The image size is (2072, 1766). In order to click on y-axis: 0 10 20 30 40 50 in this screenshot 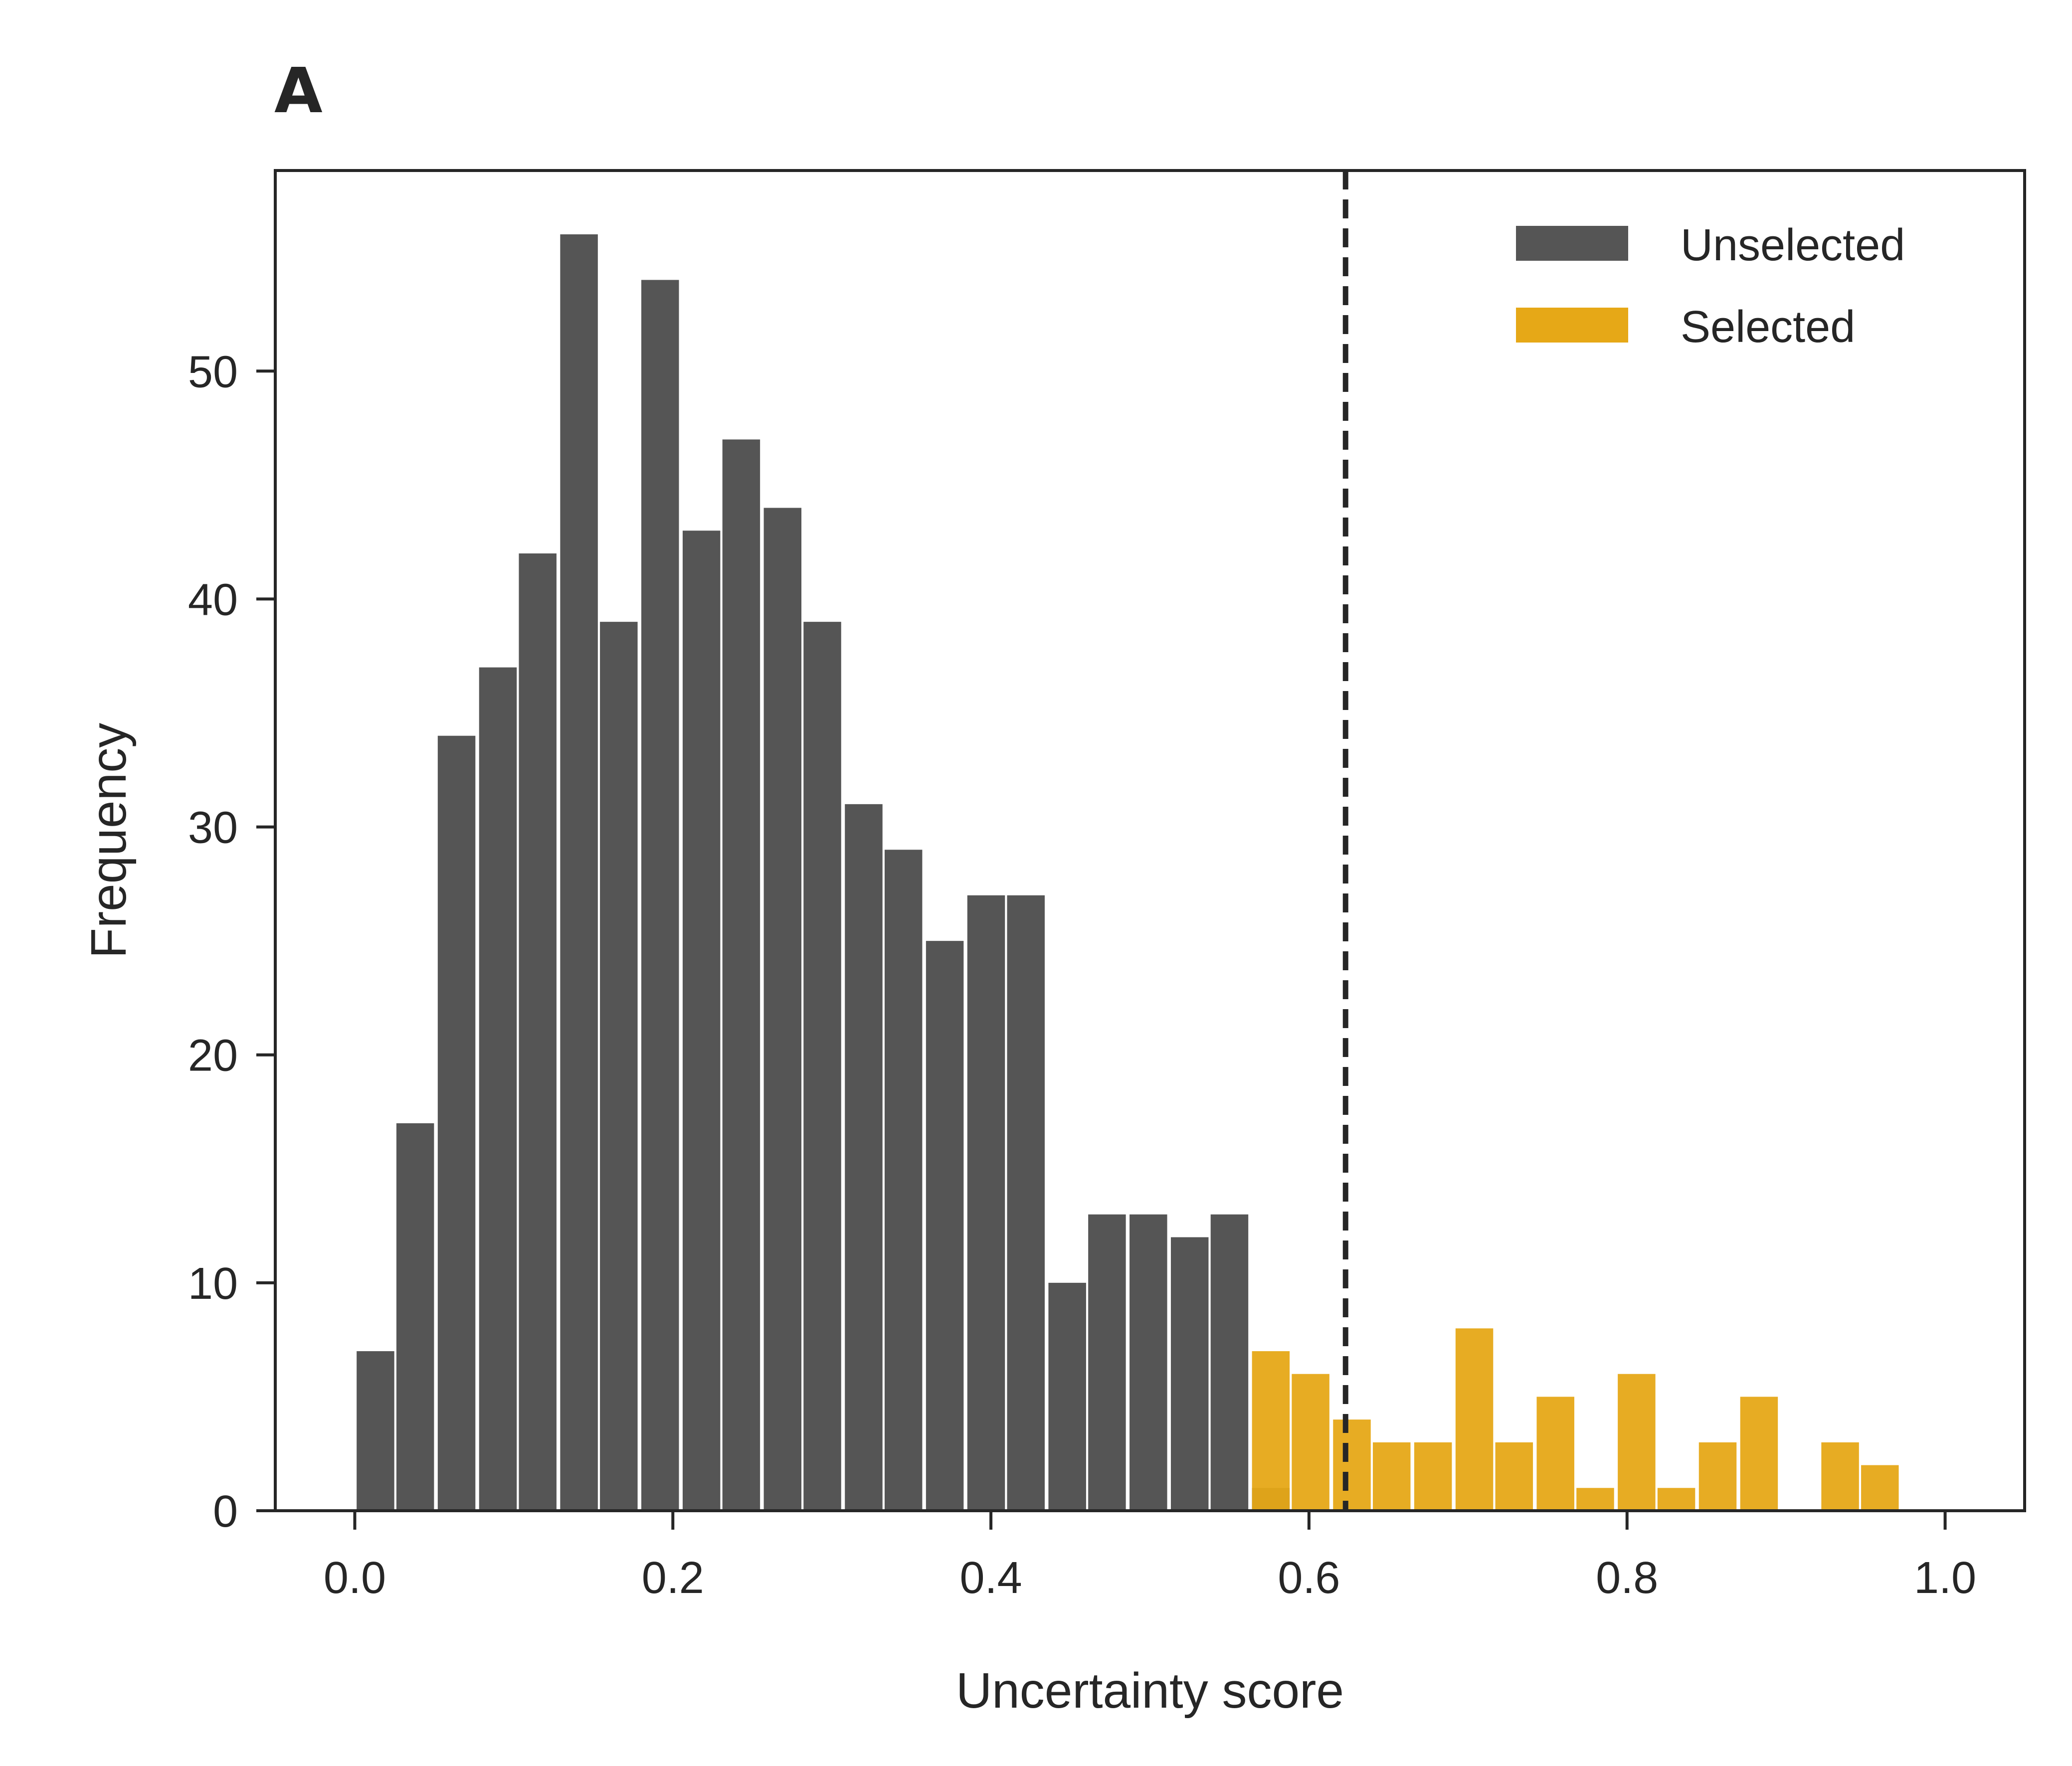, I will do `click(231, 942)`.